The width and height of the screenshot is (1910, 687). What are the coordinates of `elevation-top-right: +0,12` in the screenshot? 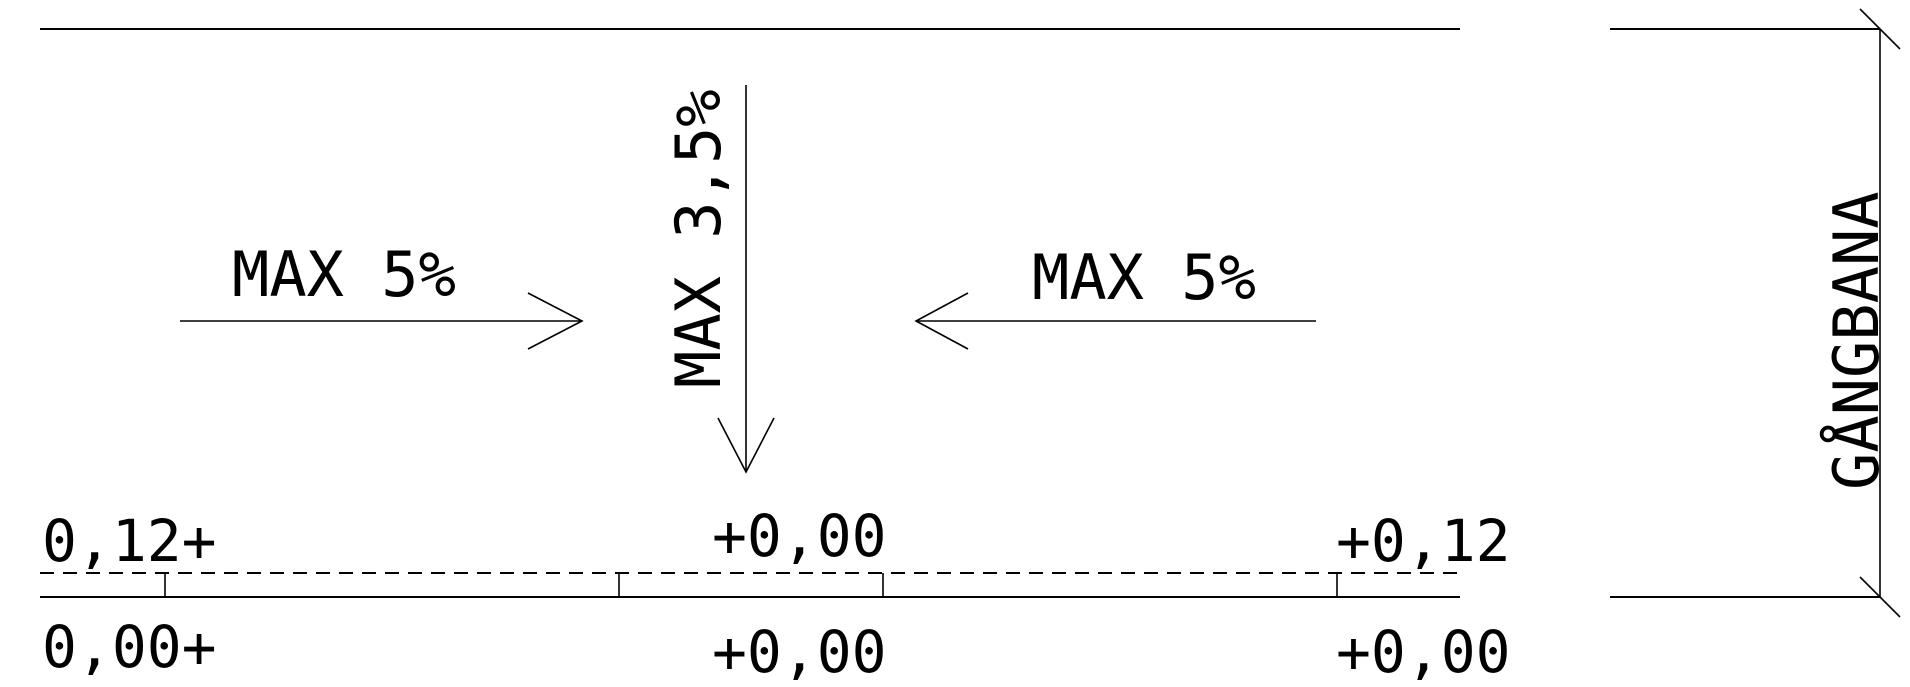 It's located at (1423, 541).